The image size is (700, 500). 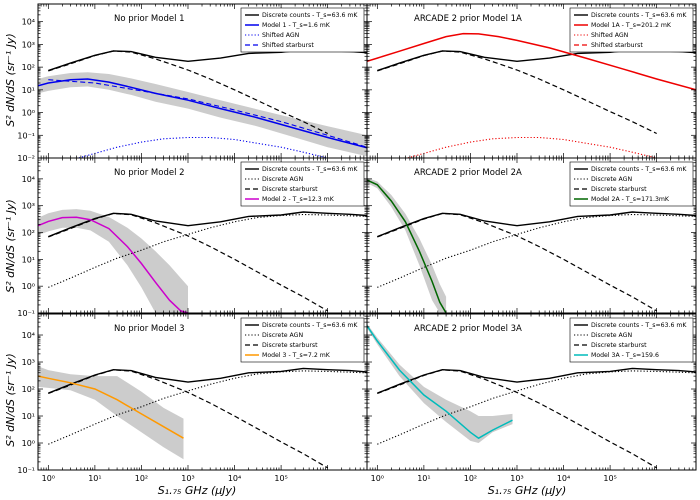 What do you see at coordinates (149, 329) in the screenshot?
I see `panel-title: No prior Model 3` at bounding box center [149, 329].